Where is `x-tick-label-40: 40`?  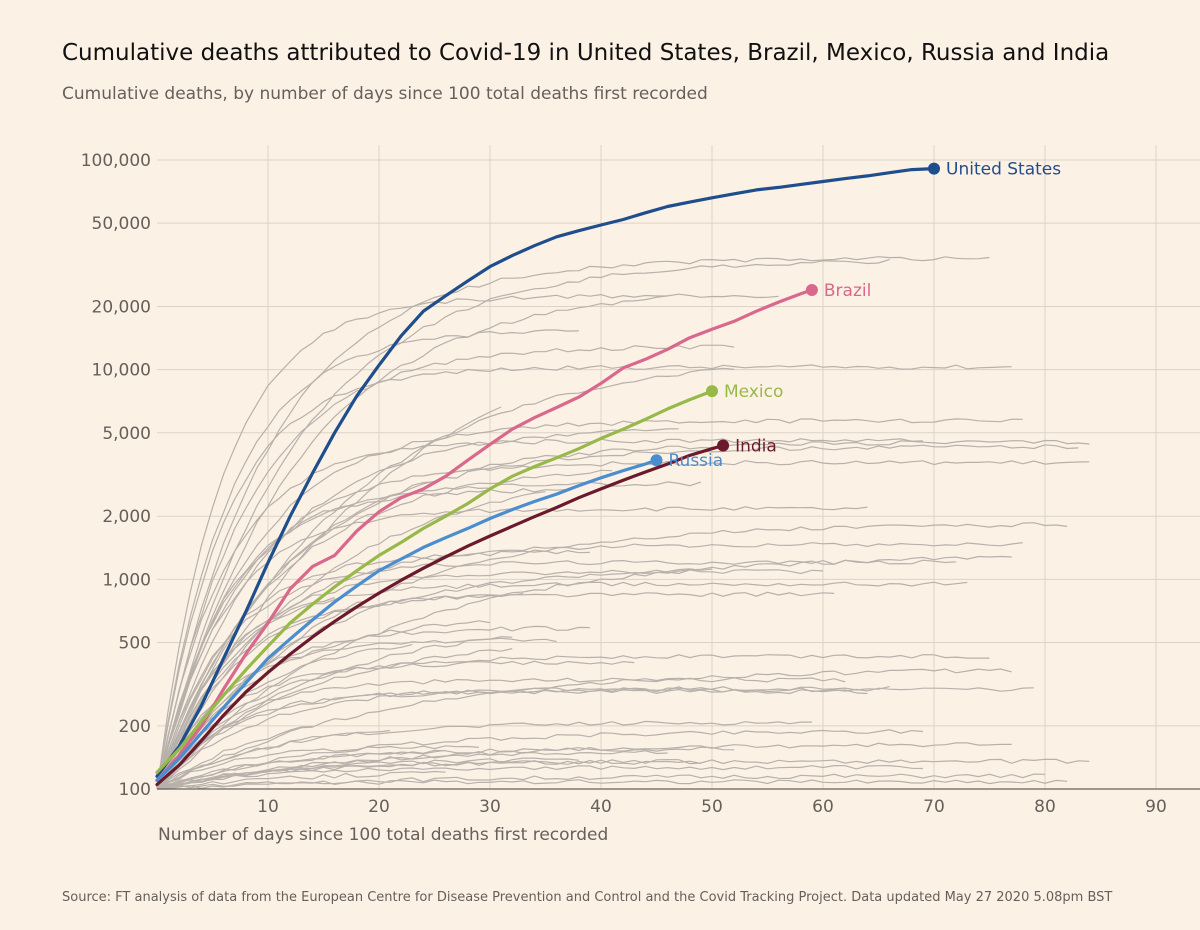 x-tick-label-40: 40 is located at coordinates (601, 807).